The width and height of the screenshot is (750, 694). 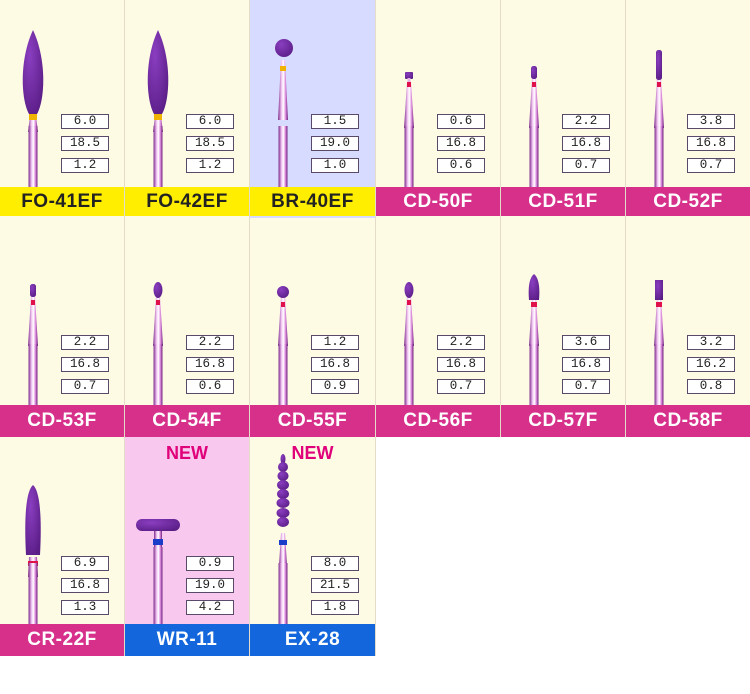 I want to click on product-card: 3.6 16.8 0.7 CD-57F, so click(x=563, y=327).